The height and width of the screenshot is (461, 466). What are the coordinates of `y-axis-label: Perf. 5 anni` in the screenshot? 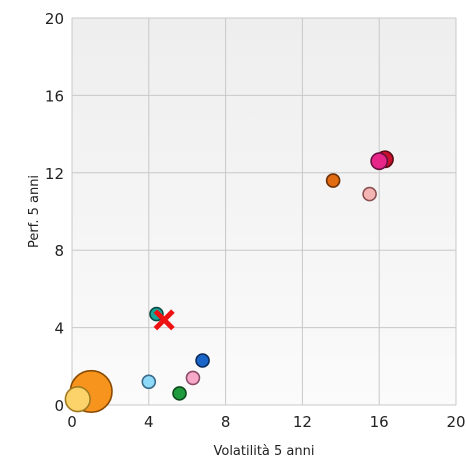 It's located at (34, 211).